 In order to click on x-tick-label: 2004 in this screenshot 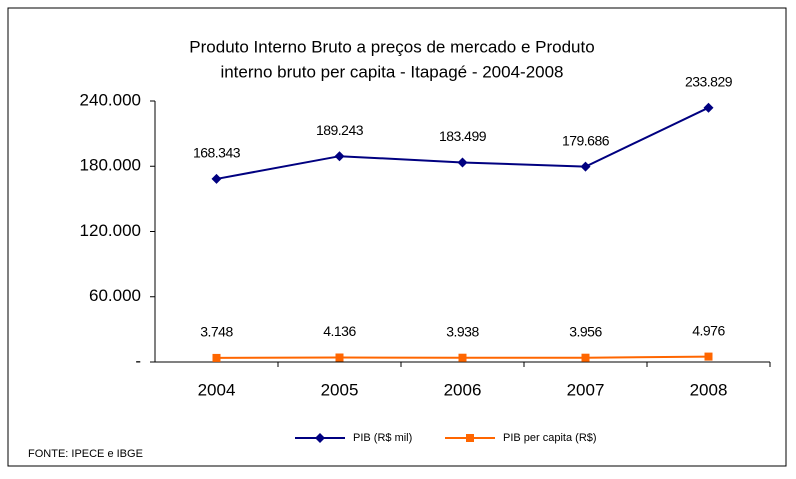, I will do `click(217, 389)`.